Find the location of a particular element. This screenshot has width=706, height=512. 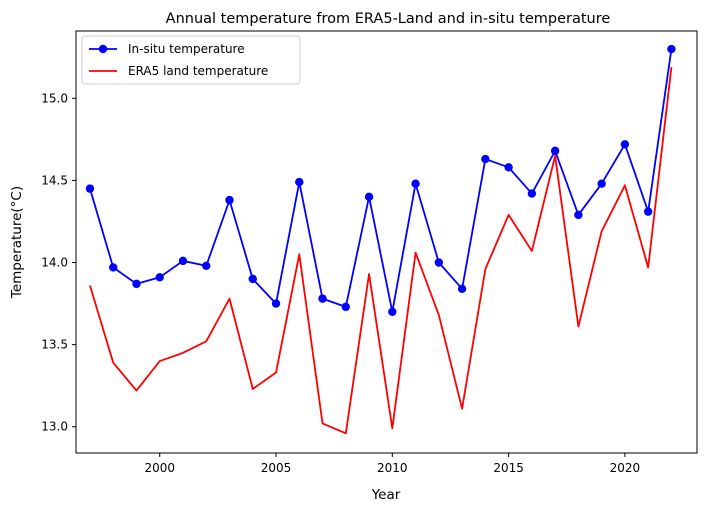

x-tick-label: 2020 is located at coordinates (625, 468).